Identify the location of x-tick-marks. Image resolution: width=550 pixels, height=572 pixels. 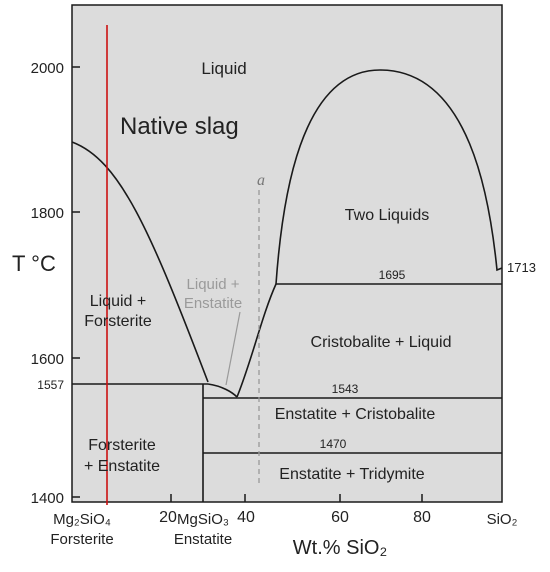
(296, 498).